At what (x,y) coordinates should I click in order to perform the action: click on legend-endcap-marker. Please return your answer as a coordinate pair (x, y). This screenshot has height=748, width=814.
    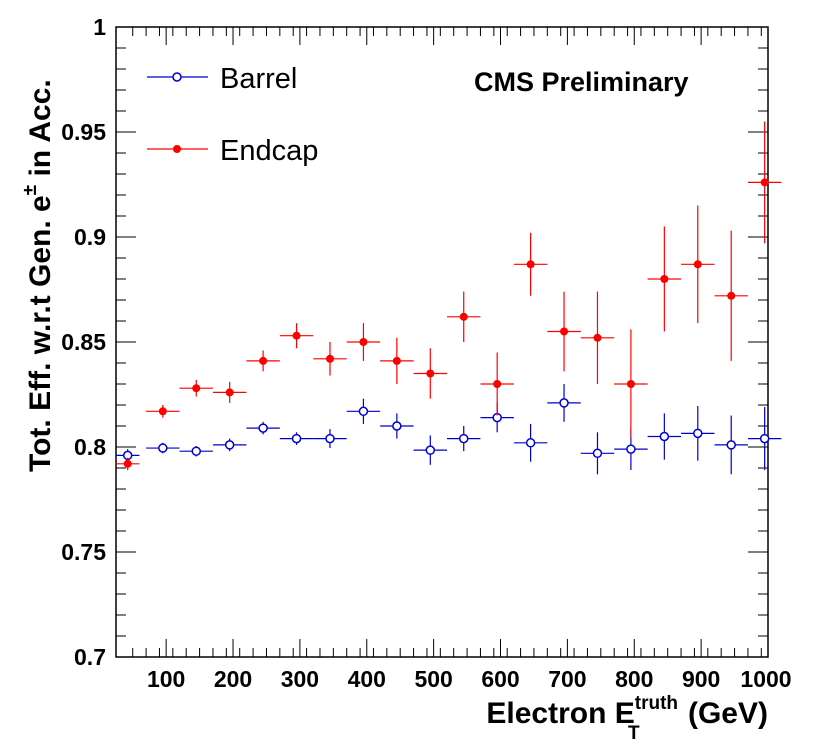
    Looking at the image, I should click on (177, 149).